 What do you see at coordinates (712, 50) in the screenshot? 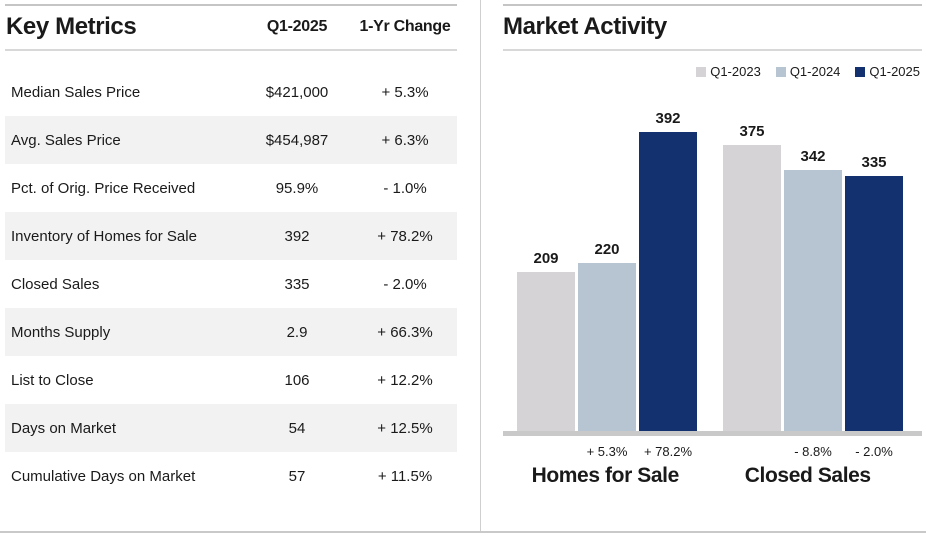
I see `market-activity-title-rule` at bounding box center [712, 50].